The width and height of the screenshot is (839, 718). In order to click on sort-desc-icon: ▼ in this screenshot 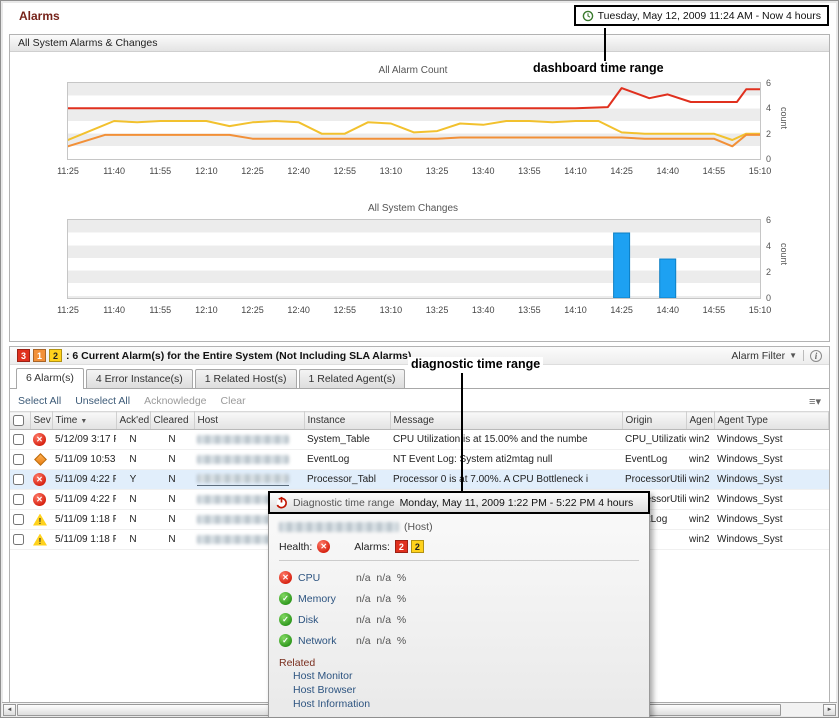, I will do `click(84, 421)`.